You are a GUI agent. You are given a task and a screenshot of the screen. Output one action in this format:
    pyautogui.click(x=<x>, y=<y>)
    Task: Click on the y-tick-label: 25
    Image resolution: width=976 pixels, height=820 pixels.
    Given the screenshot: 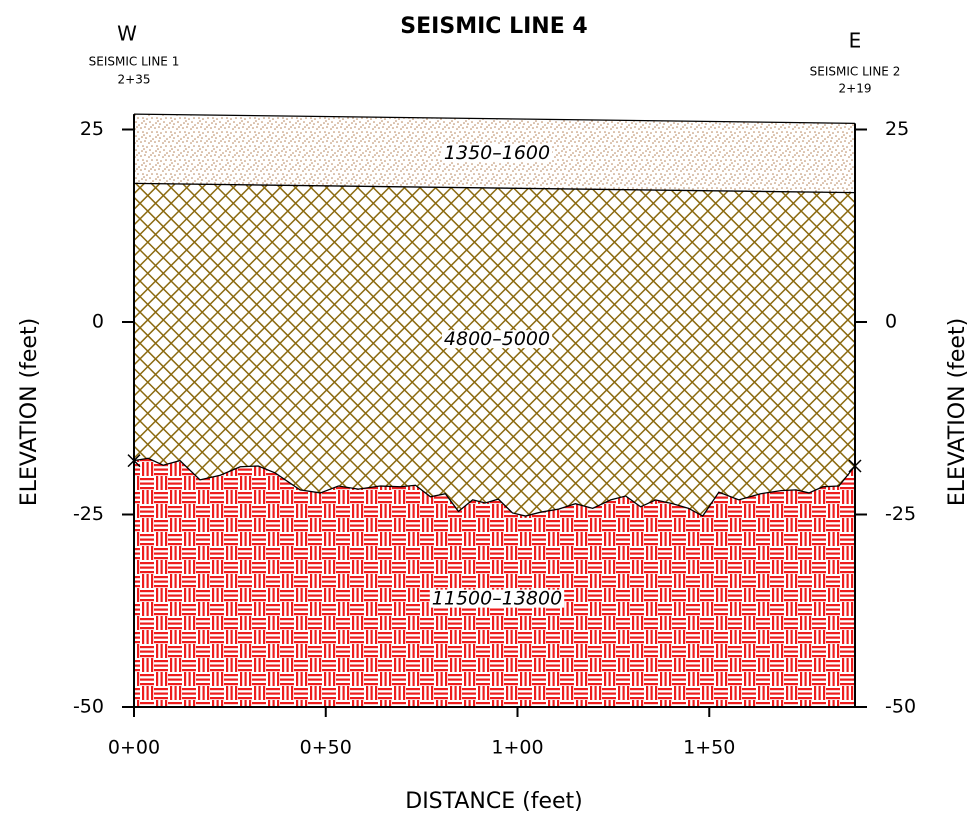 What is the action you would take?
    pyautogui.click(x=92, y=129)
    